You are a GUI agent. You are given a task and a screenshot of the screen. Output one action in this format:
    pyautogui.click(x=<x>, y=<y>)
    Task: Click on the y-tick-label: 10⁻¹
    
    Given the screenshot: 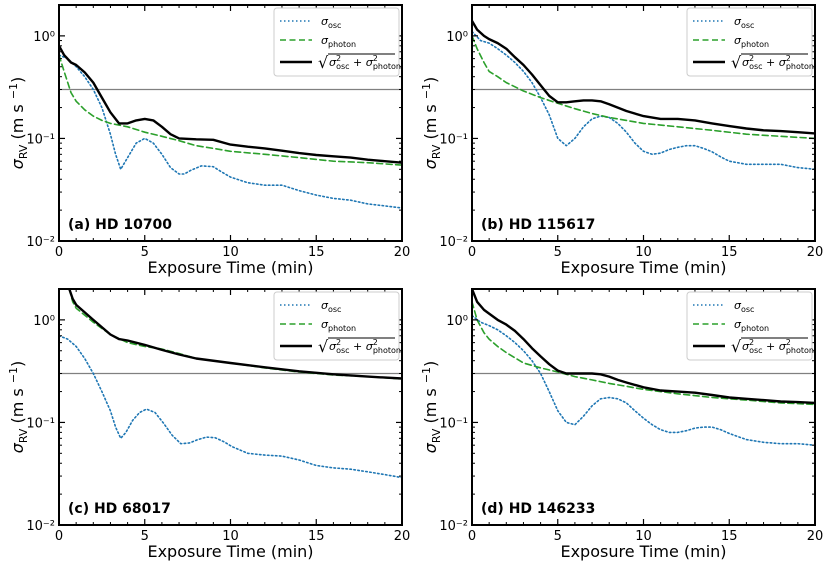 What is the action you would take?
    pyautogui.click(x=453, y=423)
    